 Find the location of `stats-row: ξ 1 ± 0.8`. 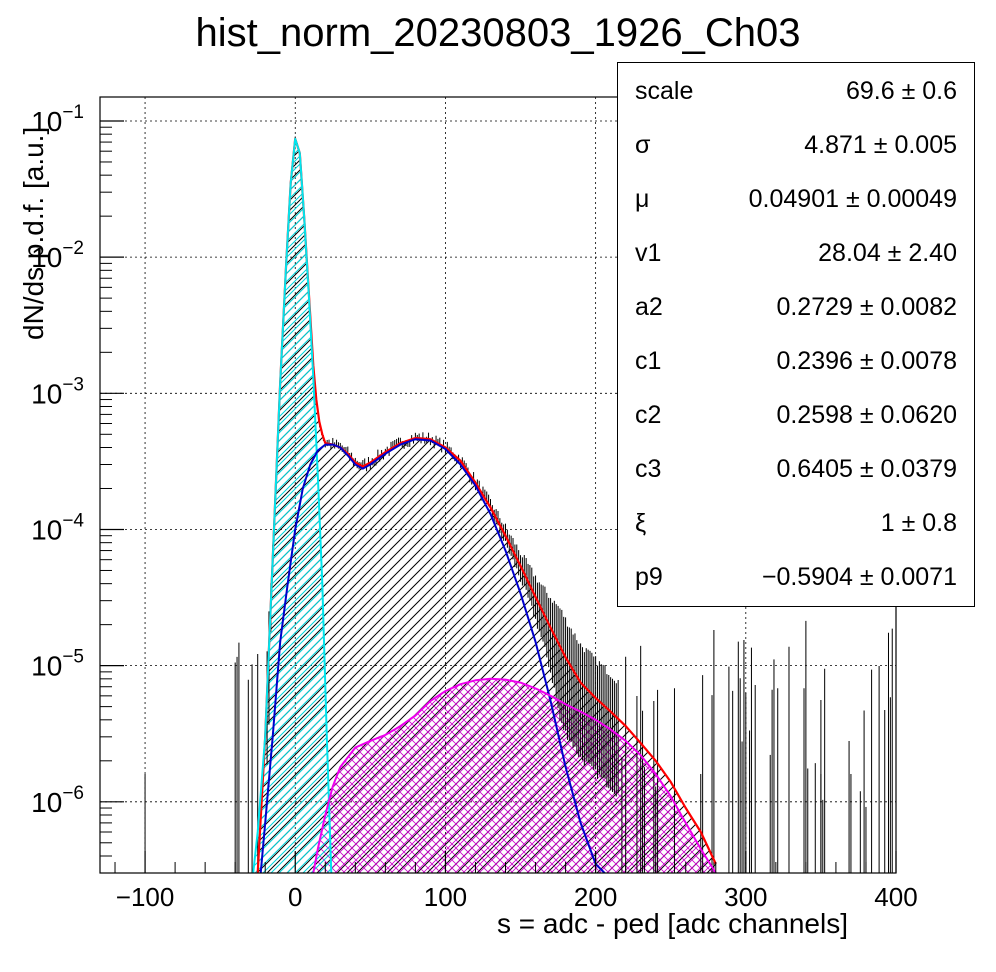

stats-row: ξ 1 ± 0.8 is located at coordinates (796, 522).